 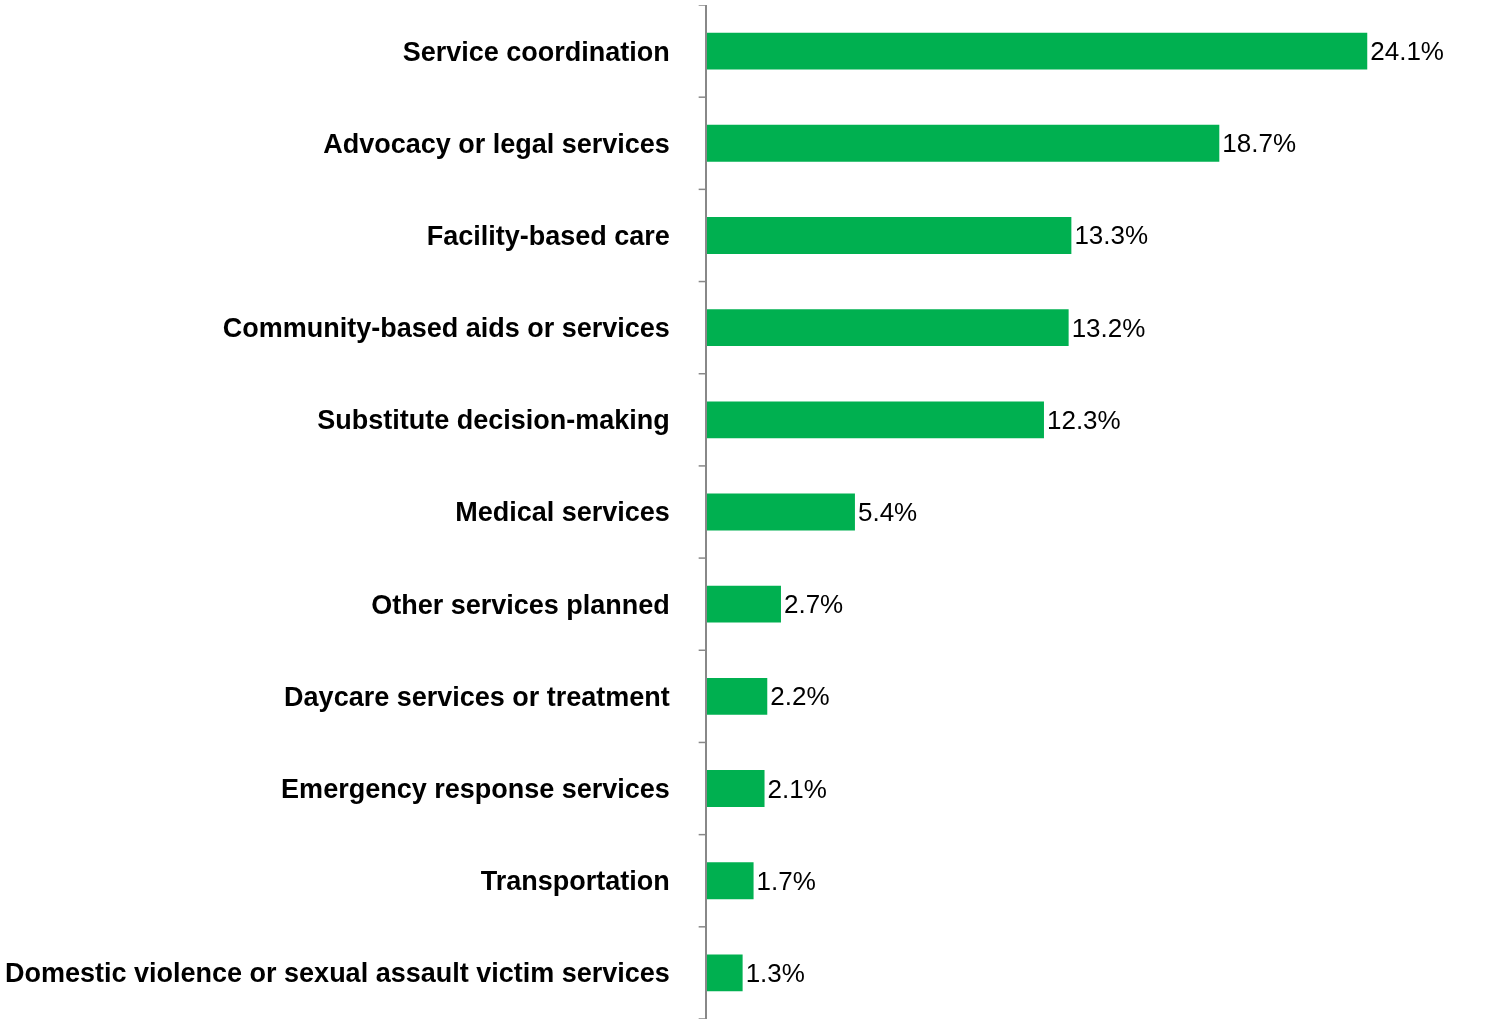 What do you see at coordinates (548, 235) in the screenshot?
I see `y-tick-label: Facility-based care` at bounding box center [548, 235].